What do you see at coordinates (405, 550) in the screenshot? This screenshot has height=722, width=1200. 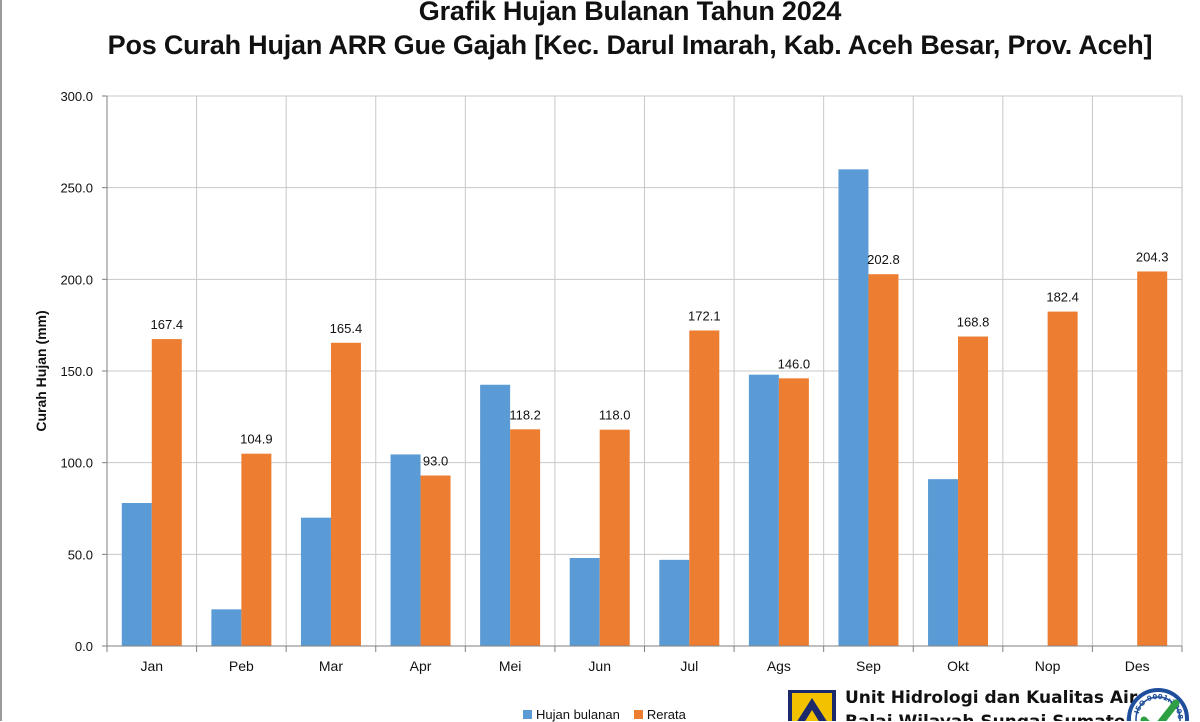 I see `bar-hujan-bulanan-apr` at bounding box center [405, 550].